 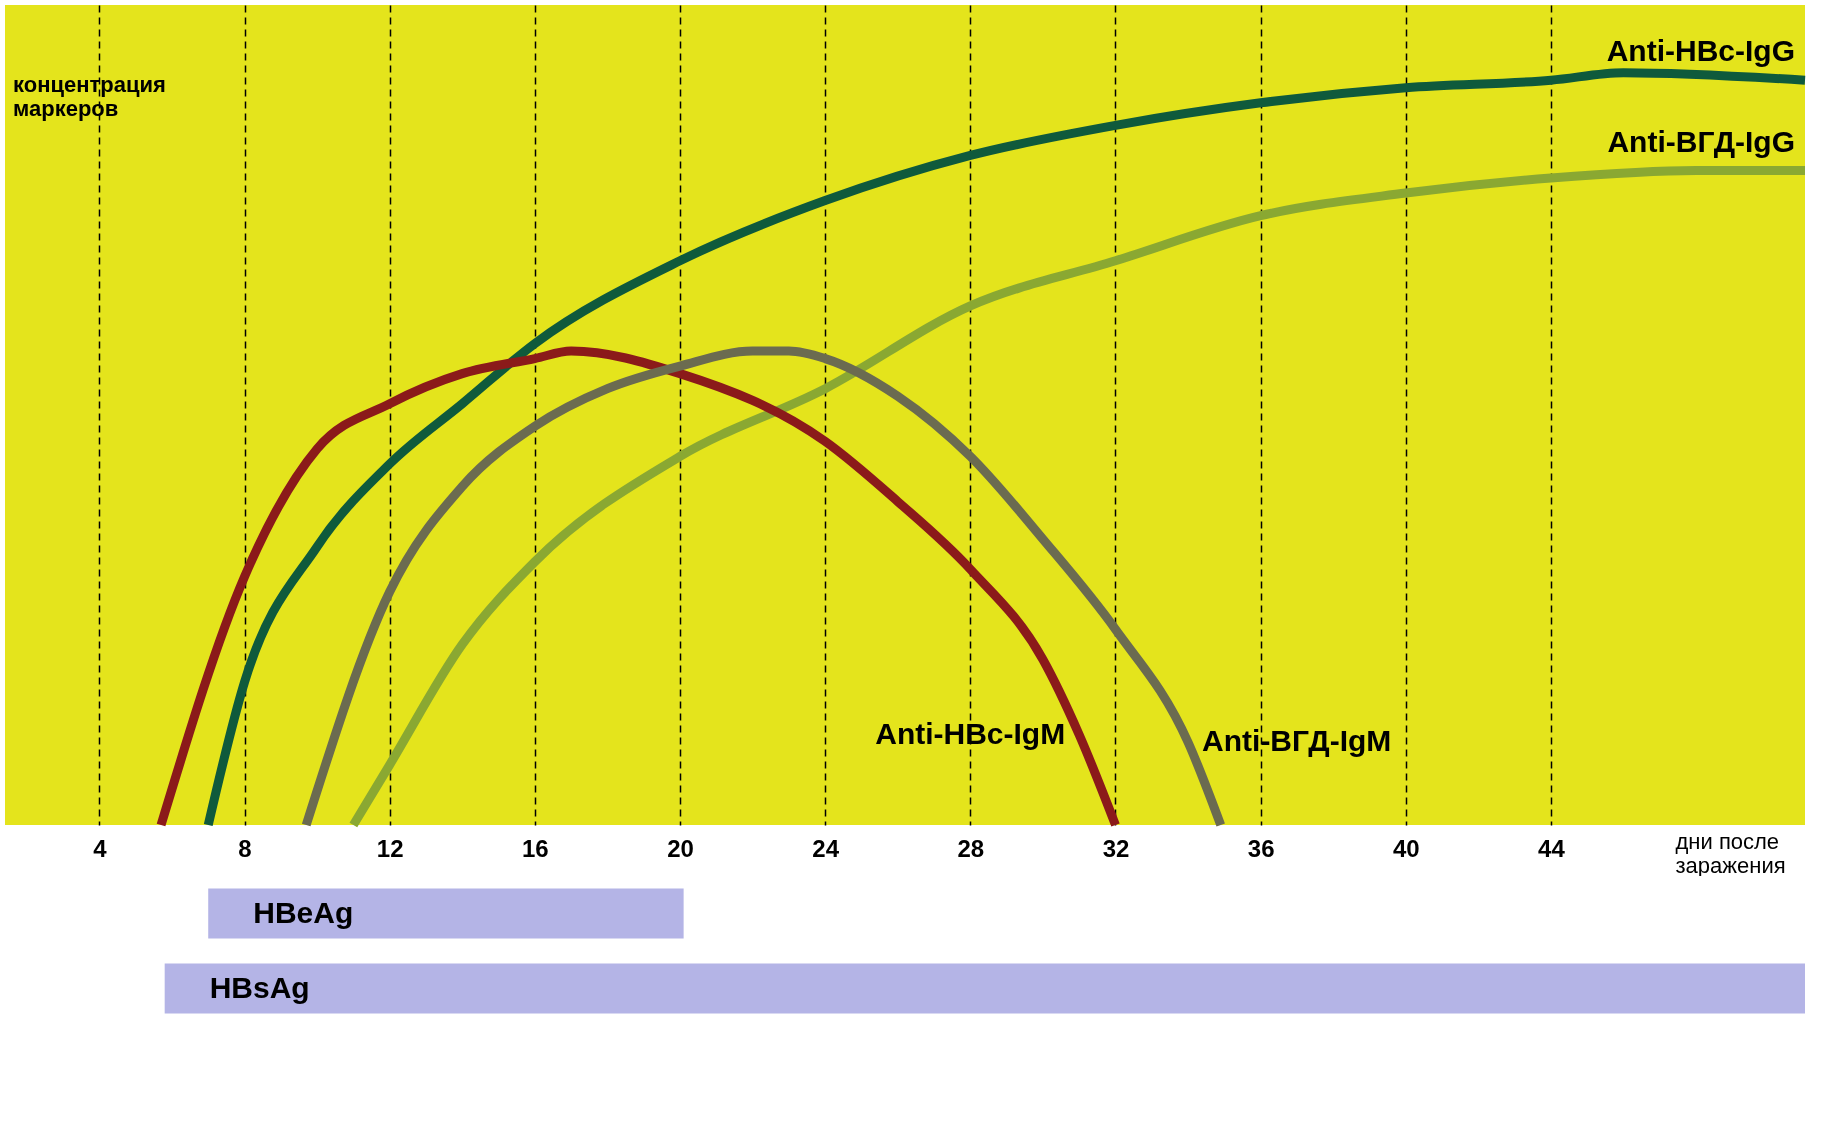 What do you see at coordinates (826, 848) in the screenshot?
I see `x-tick-label: 24` at bounding box center [826, 848].